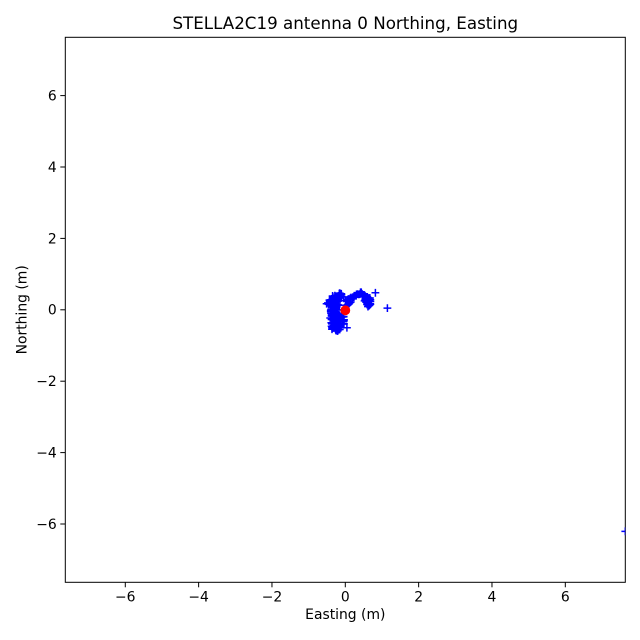 This screenshot has height=640, width=640. I want to click on y-tick-label: 6, so click(52, 96).